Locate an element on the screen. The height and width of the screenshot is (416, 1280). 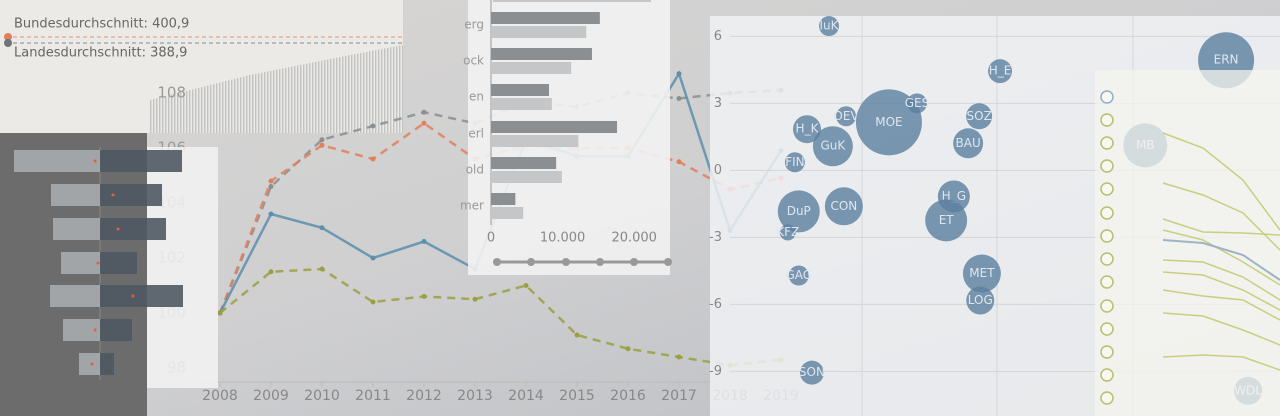
slider-dots is located at coordinates (582, 262).